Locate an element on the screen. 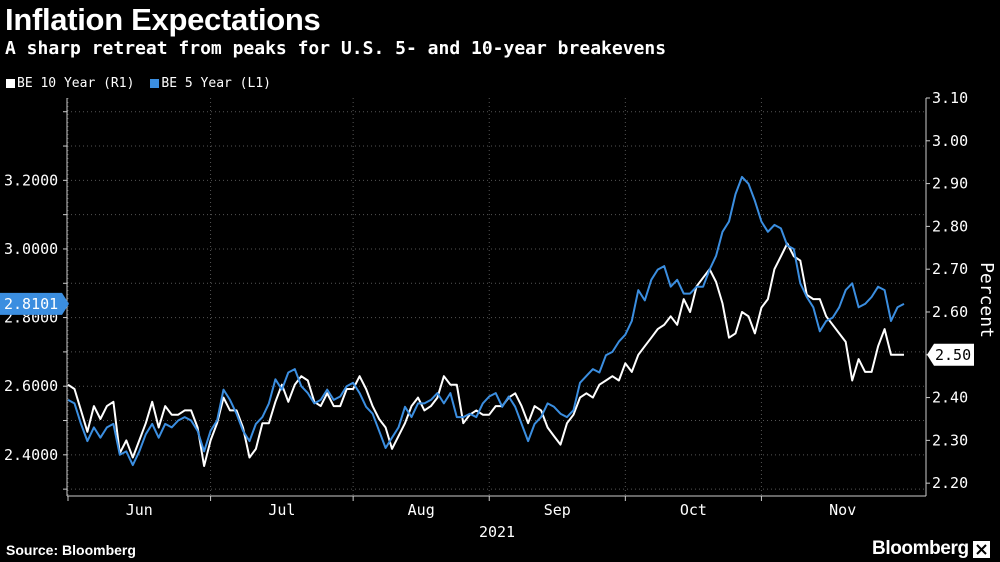 The width and height of the screenshot is (1000, 562). last-value-tag-be5 is located at coordinates (34, 303).